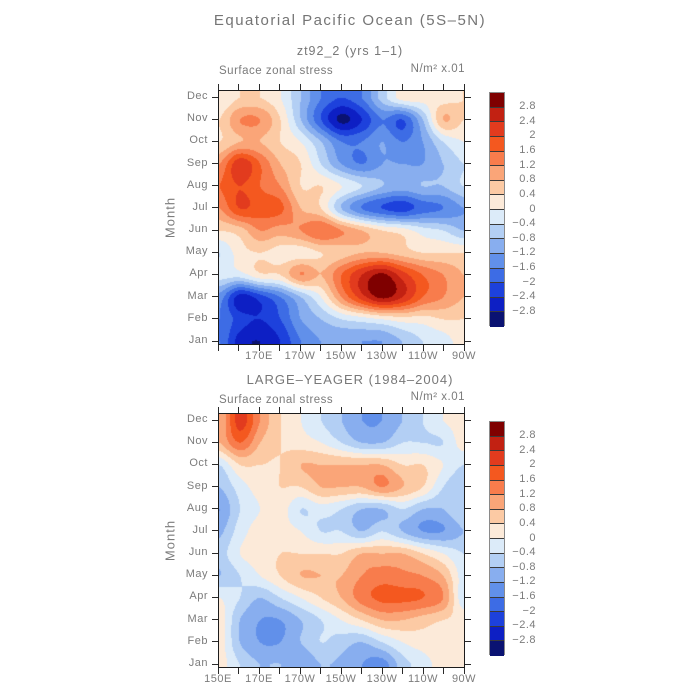 Image resolution: width=700 pixels, height=700 pixels. I want to click on chart1-month-label: Jul, so click(200, 206).